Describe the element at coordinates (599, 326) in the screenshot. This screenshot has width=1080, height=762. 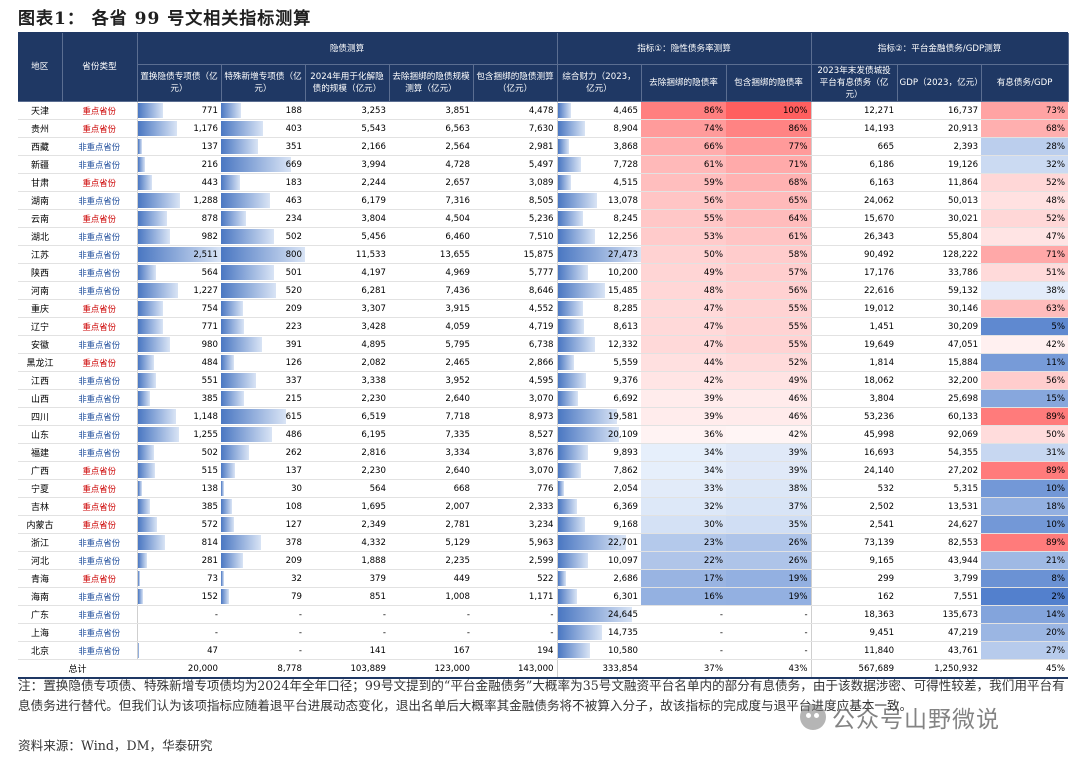
I see `value-cell: 8,613` at that location.